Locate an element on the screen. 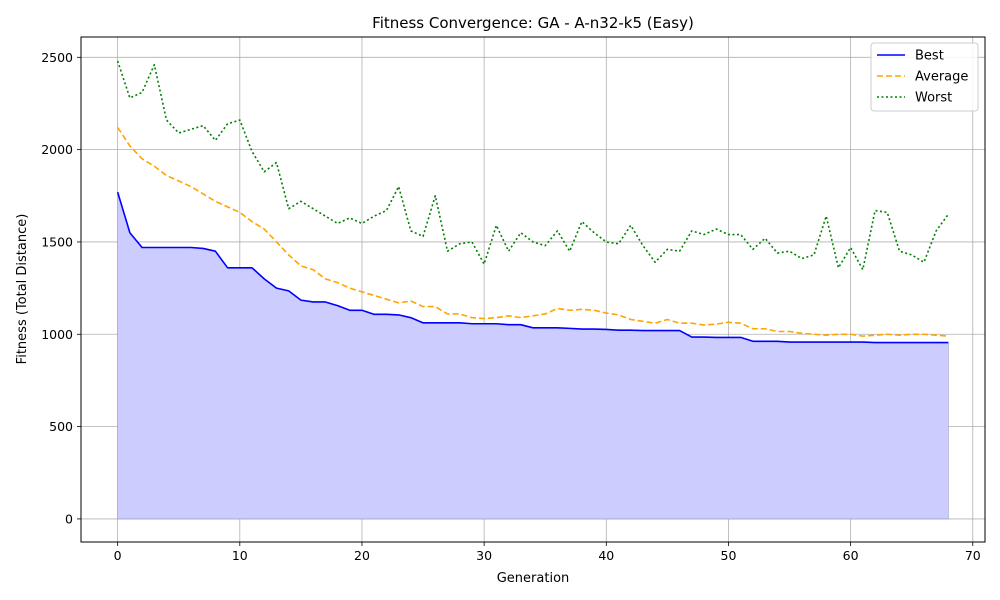 The image size is (1000, 600). x-tick-label: 40 is located at coordinates (606, 555).